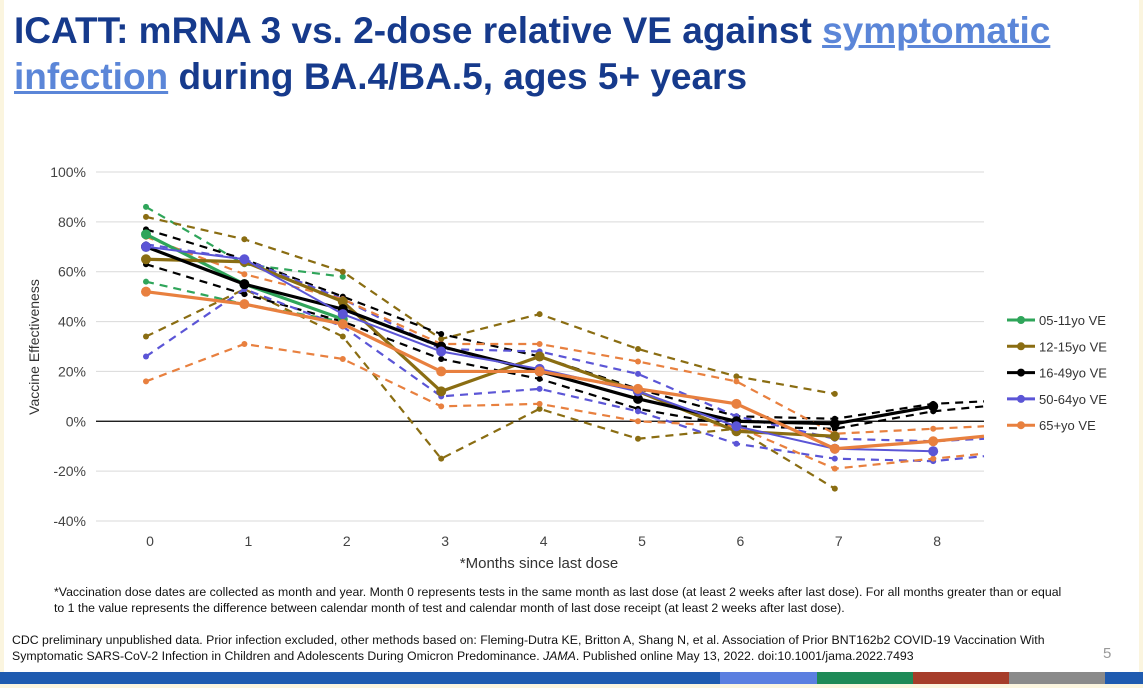  What do you see at coordinates (69, 521) in the screenshot?
I see `y-tick-label: -40%` at bounding box center [69, 521].